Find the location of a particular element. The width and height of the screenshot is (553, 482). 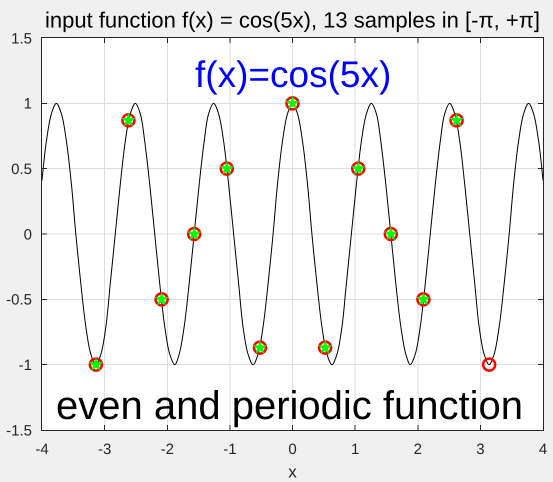

x-tick-label: 3 is located at coordinates (480, 449).